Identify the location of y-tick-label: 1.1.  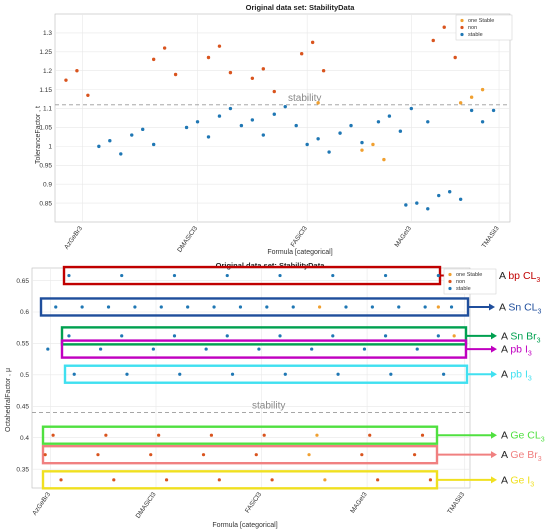
(47, 109).